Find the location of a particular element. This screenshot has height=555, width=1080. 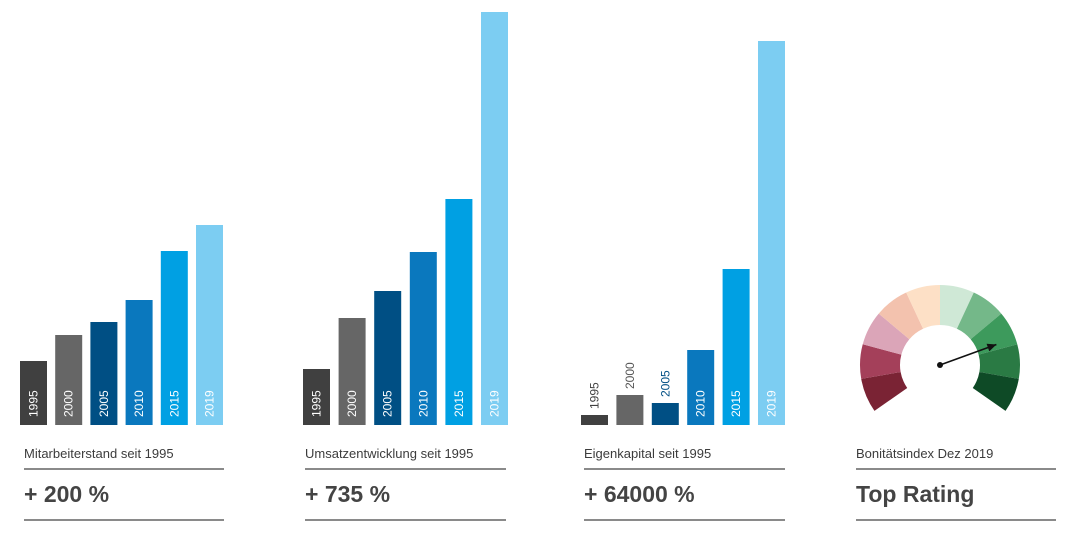

bar-chart-equity: 1995 2000 2005 2010 2015 2019 is located at coordinates (683, 233).